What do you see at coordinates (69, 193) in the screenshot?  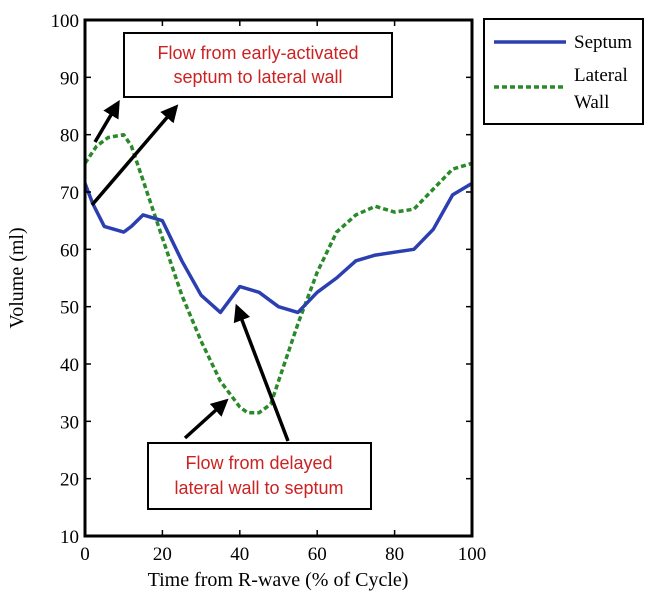 I see `y-tick-label: 70` at bounding box center [69, 193].